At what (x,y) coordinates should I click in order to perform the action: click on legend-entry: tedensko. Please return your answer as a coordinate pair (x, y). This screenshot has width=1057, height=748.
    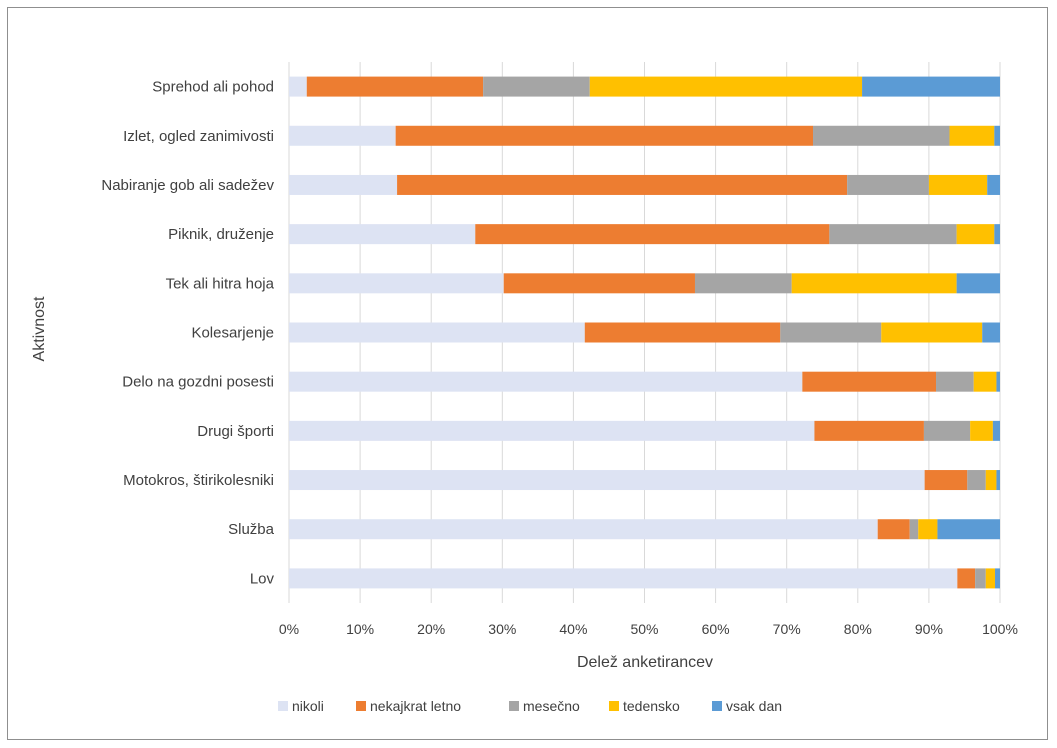
    Looking at the image, I should click on (651, 706).